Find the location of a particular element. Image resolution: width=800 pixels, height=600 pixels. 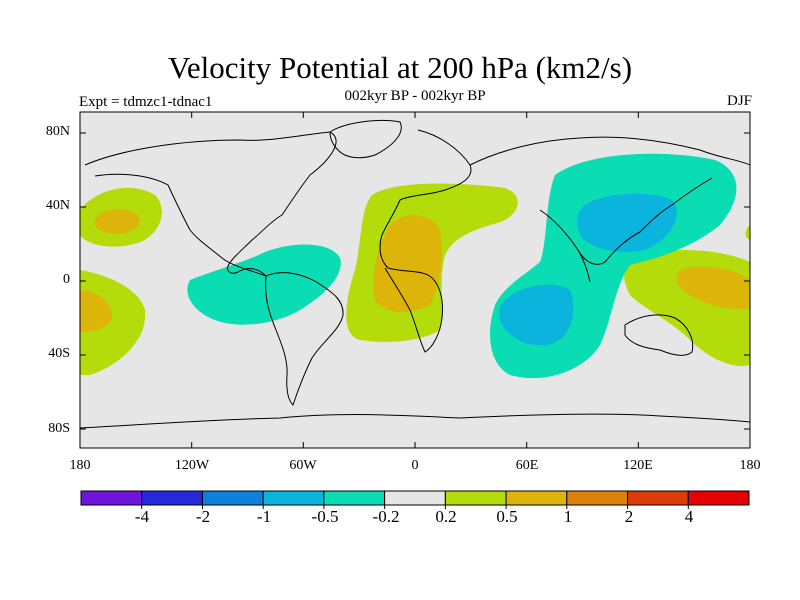

coast-south-america is located at coordinates (304, 339).